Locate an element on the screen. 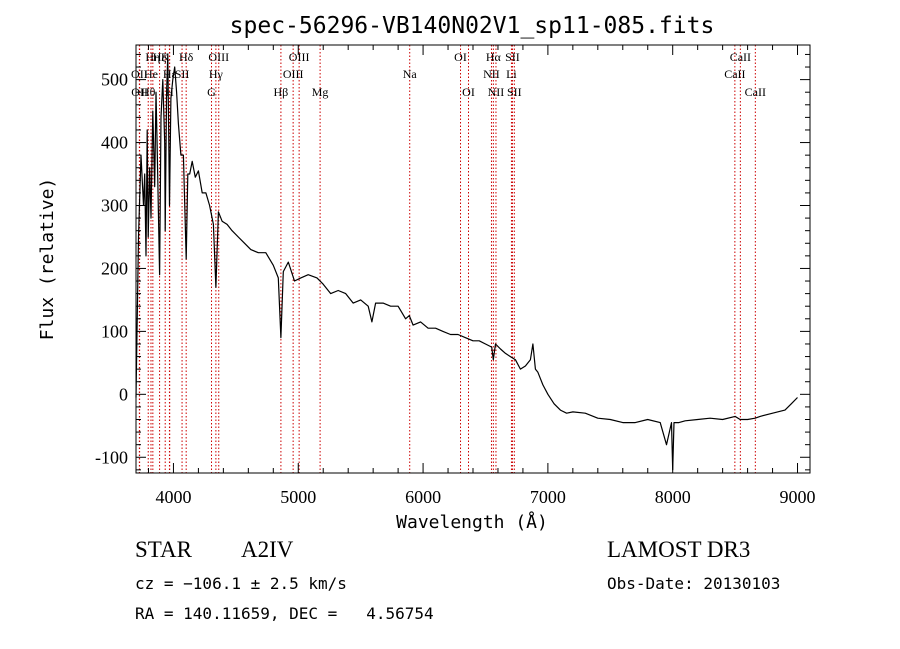 This screenshot has height=649, width=900. line-label: Hη is located at coordinates (152, 57).